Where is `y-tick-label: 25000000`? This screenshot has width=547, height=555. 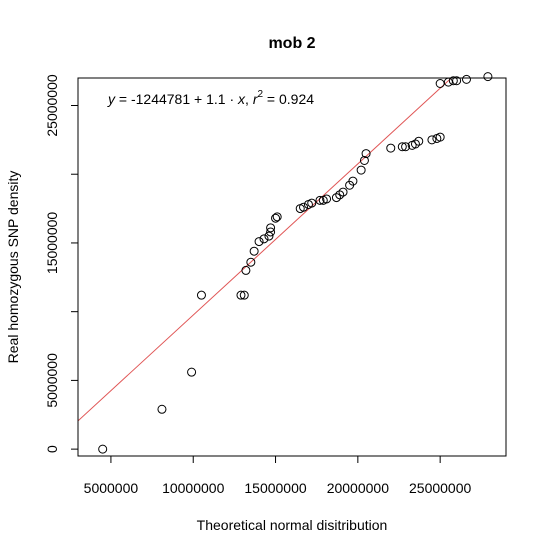
y-tick-label: 25000000 is located at coordinates (52, 105).